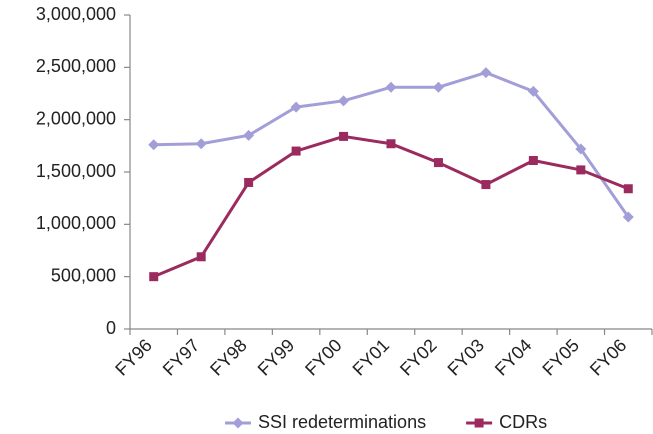 Image resolution: width=653 pixels, height=434 pixels. Describe the element at coordinates (466, 357) in the screenshot. I see `x-tick-label: FY03` at that location.